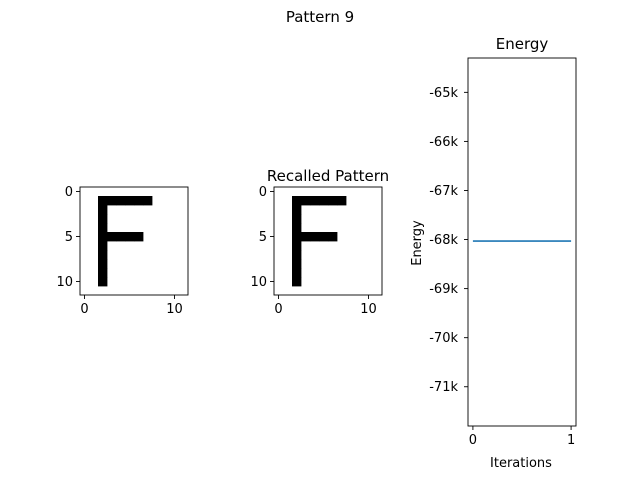 The image size is (640, 480). Describe the element at coordinates (521, 463) in the screenshot. I see `energy-x-axis-label: Iterations` at that location.